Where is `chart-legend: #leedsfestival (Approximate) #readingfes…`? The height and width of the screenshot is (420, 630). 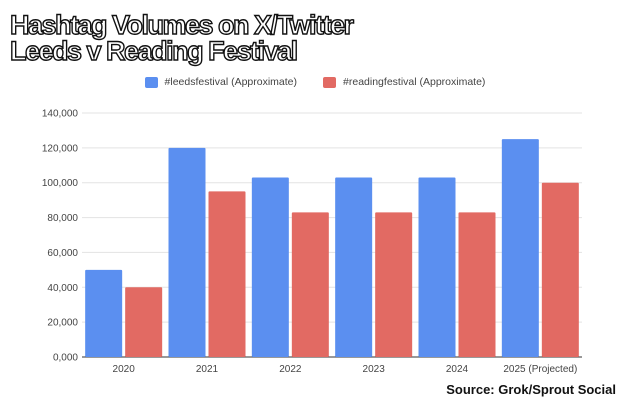
chart-legend: #leedsfestival (Approximate) #readingfes… is located at coordinates (315, 82).